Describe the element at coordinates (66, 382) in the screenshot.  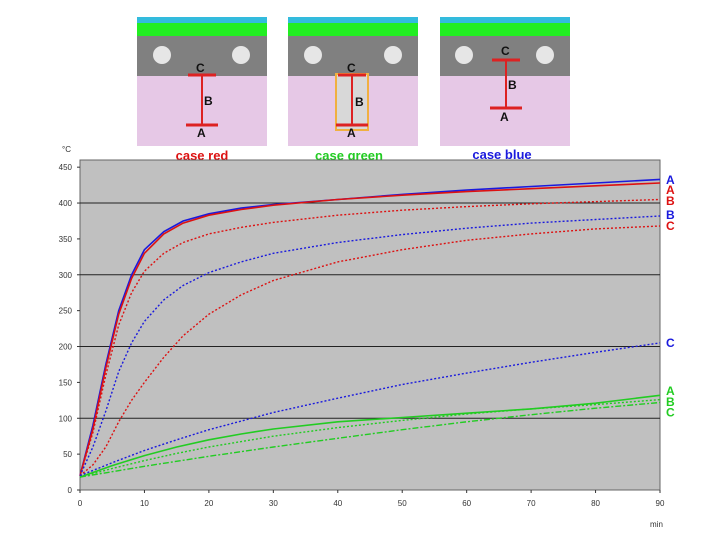
I see `y-tick-label: 150` at that location.